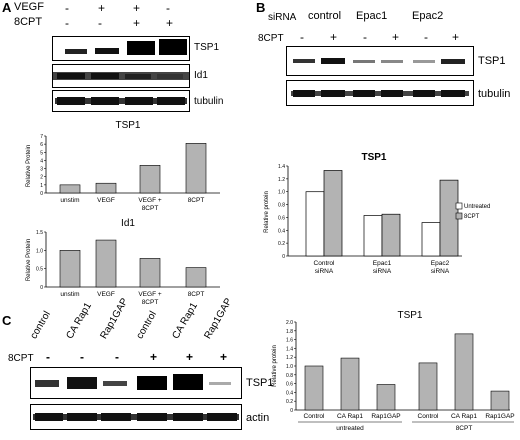  I want to click on y-tick-label: 2, so click(41, 178).